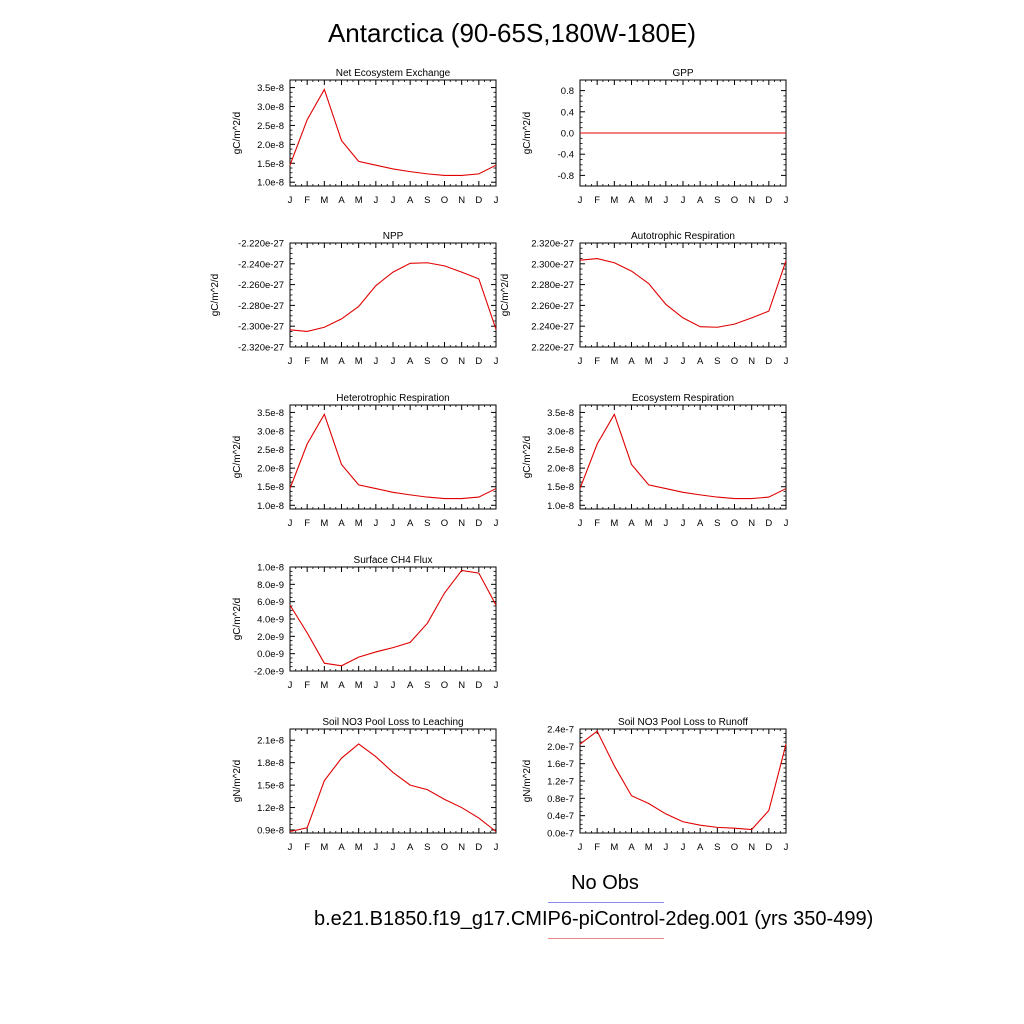 This screenshot has height=1024, width=1024. Describe the element at coordinates (261, 244) in the screenshot. I see `y-tick-label: -2.220e-27` at that location.